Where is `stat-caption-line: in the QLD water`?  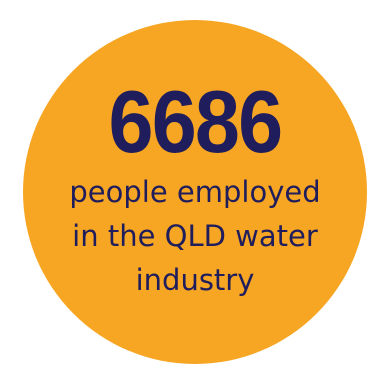 stat-caption-line: in the QLD water is located at coordinates (195, 236).